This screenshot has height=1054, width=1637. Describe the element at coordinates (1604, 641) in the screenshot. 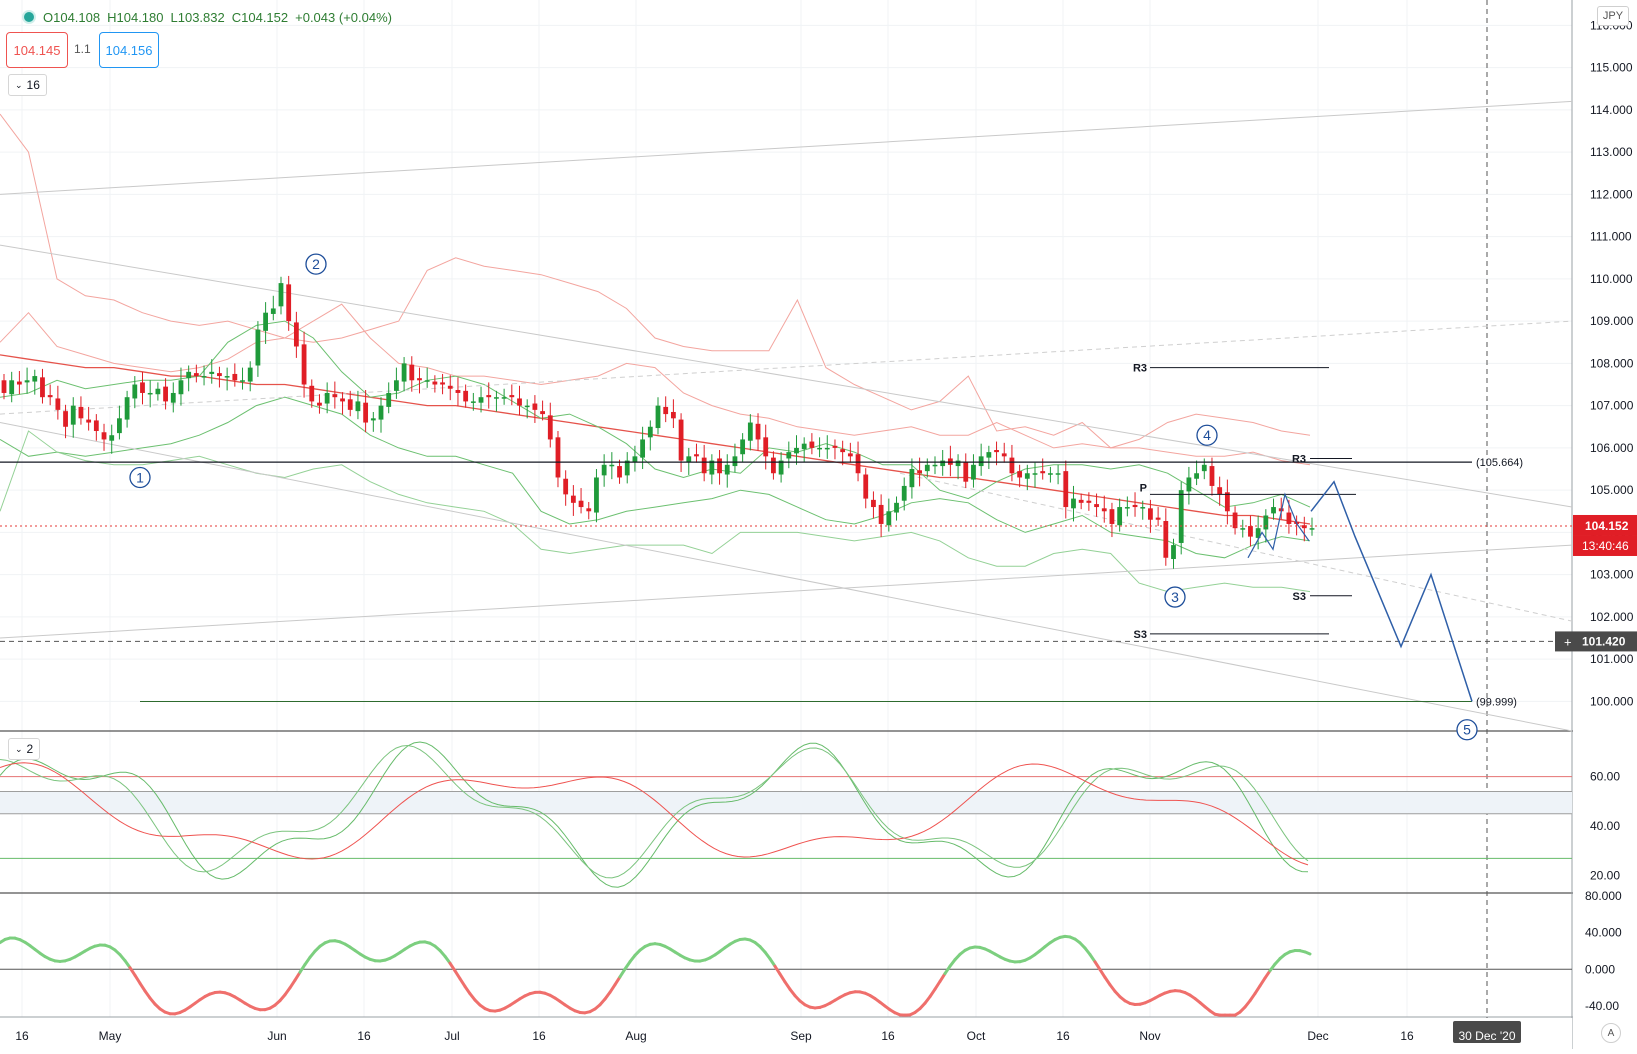

I see `crosshair-price-label: 101.420` at that location.